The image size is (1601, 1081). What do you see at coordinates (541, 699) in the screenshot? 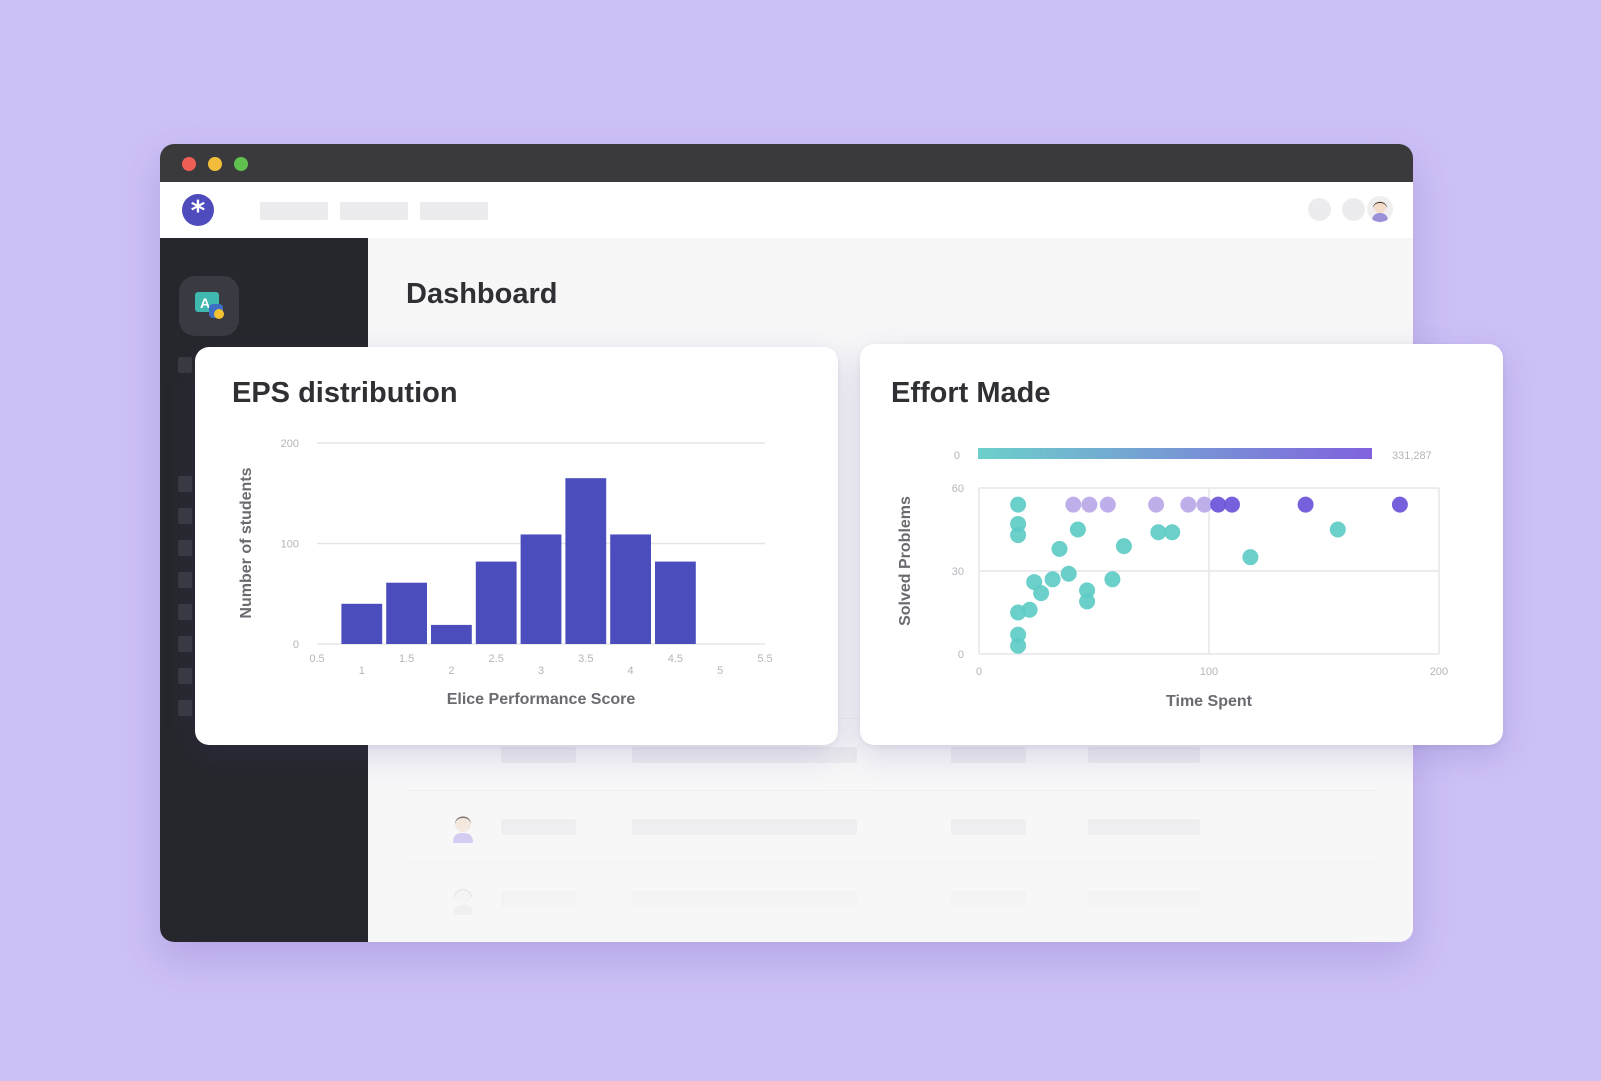
I see `eps-x-axis-label: Elice Performance Score` at bounding box center [541, 699].